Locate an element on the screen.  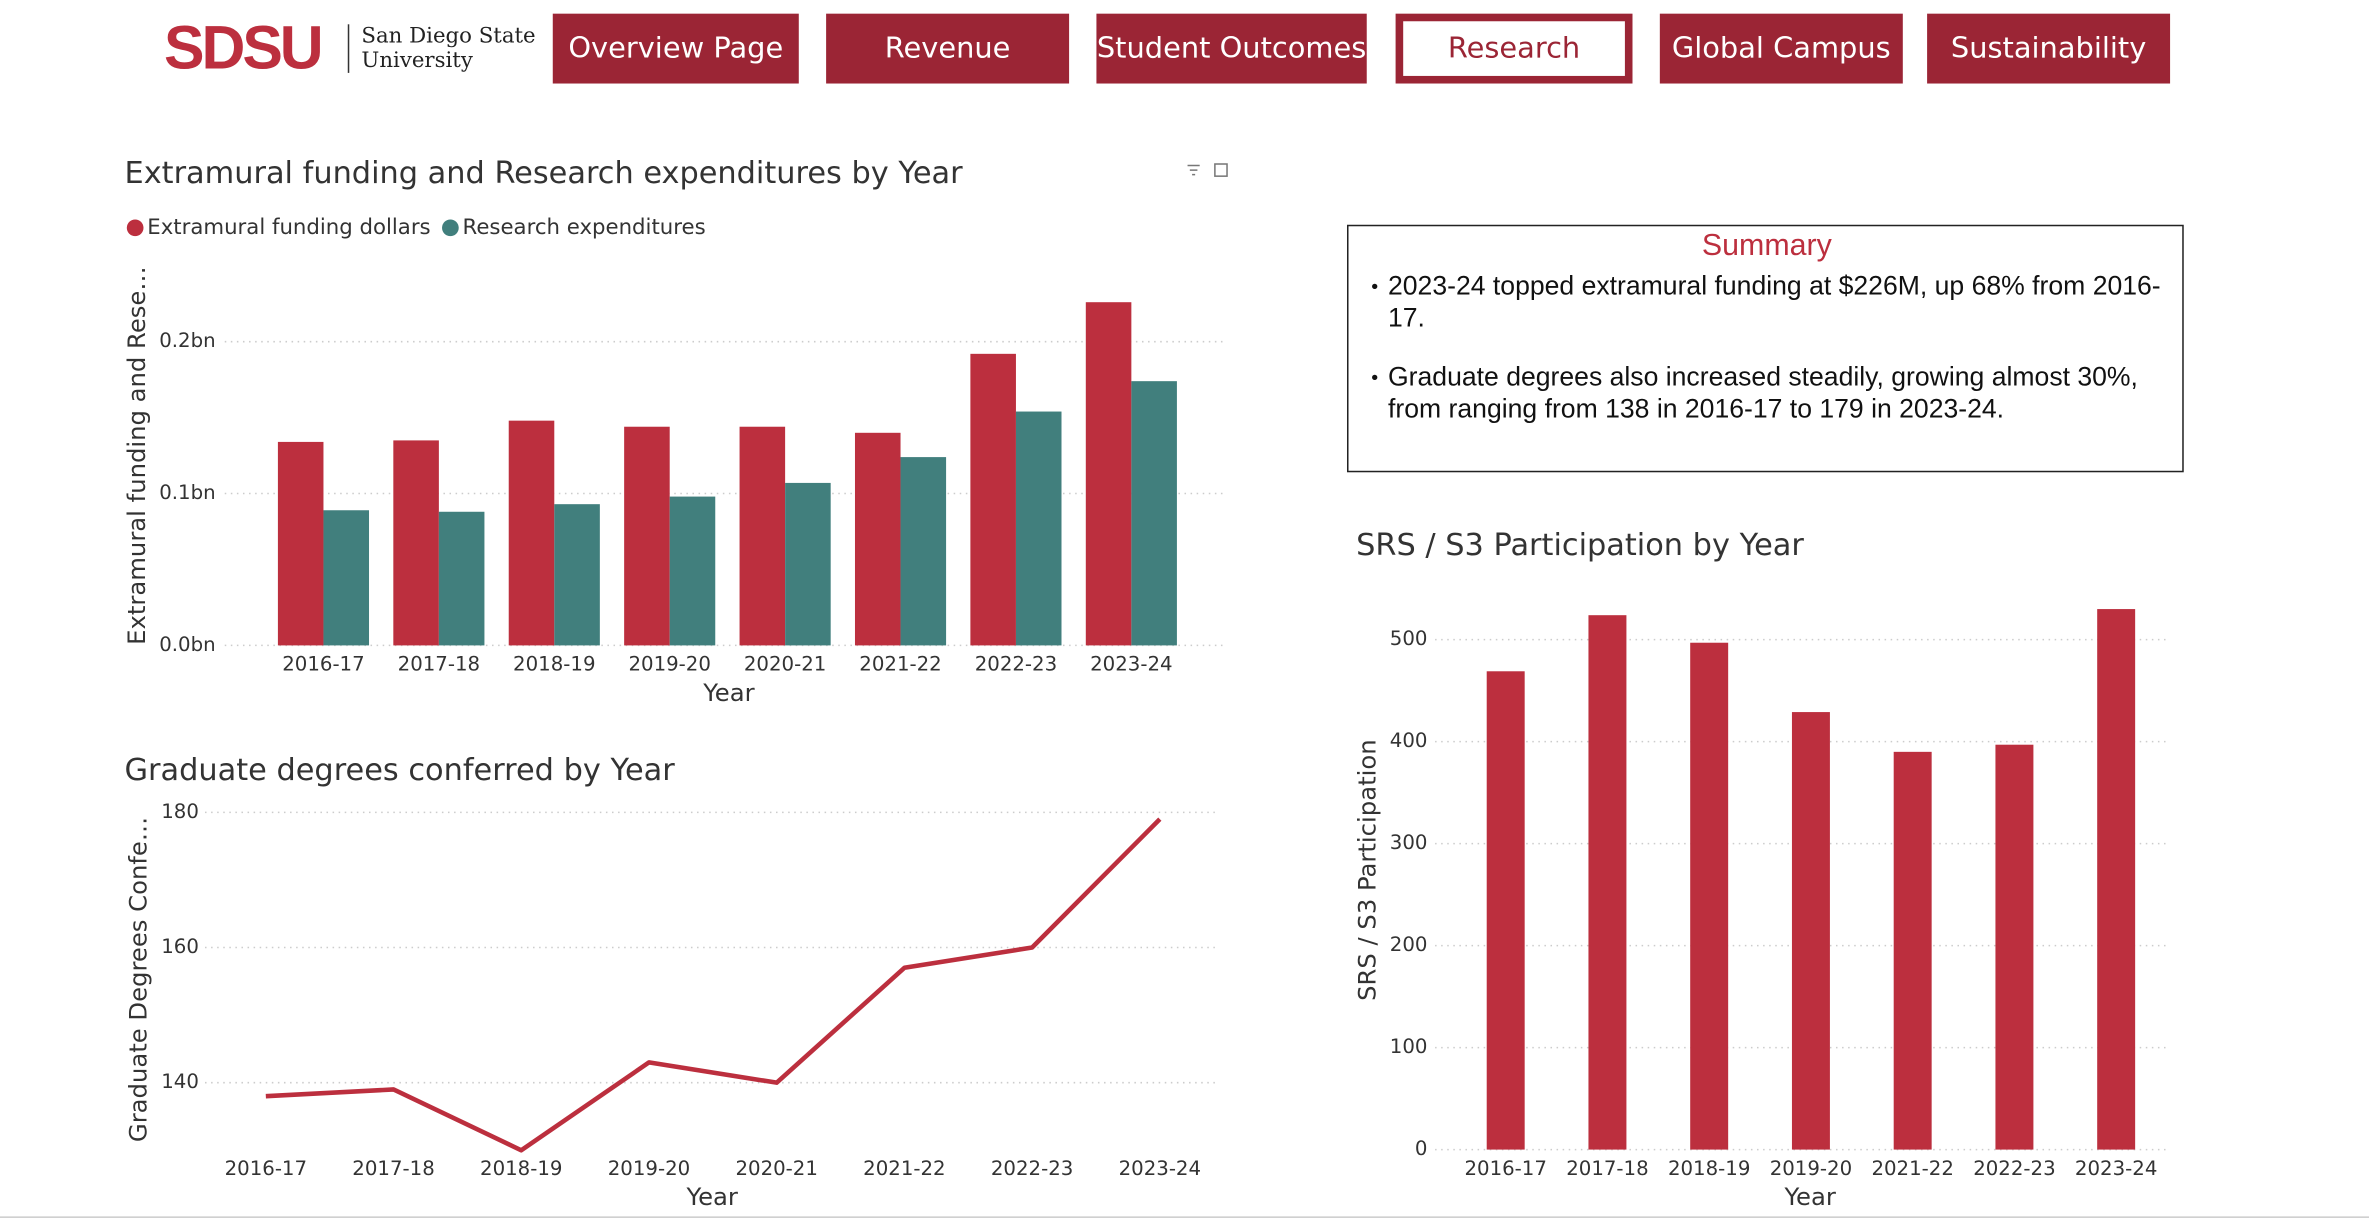
university-name: San Diego State University is located at coordinates (445, 48).